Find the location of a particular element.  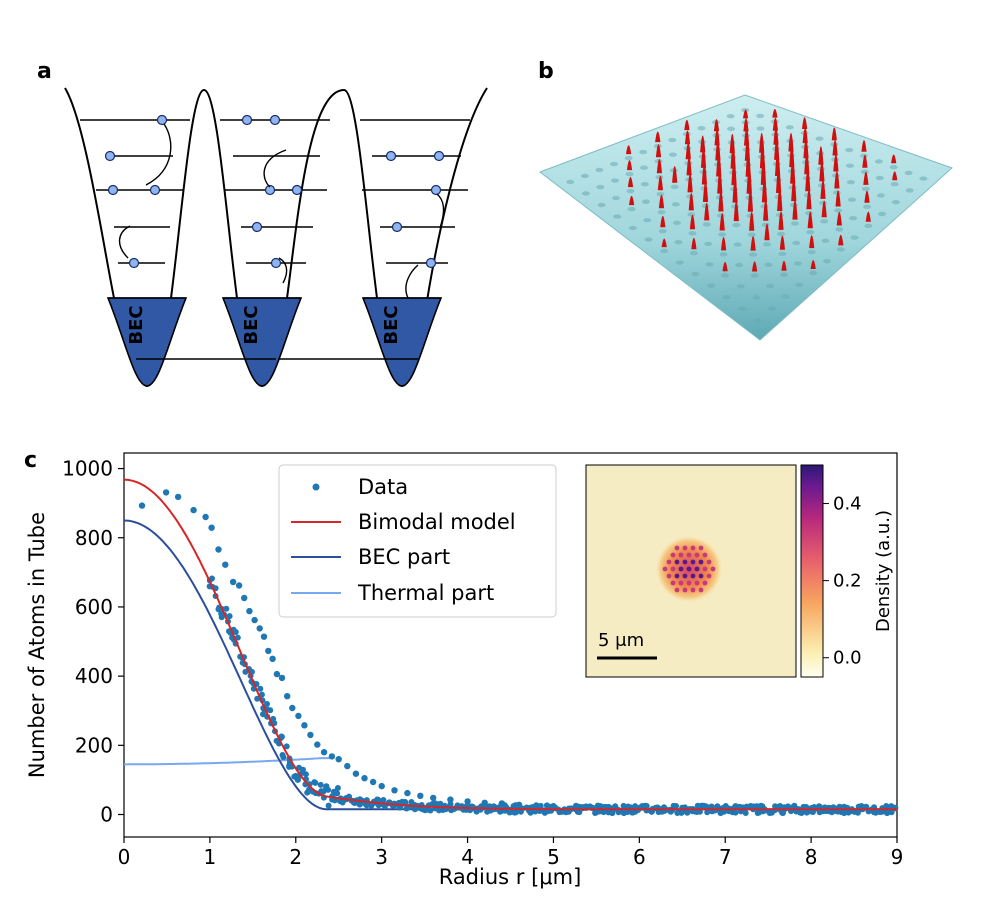

y-axis-ticks: 0 200 400 600 800 1000 is located at coordinates (93, 642).